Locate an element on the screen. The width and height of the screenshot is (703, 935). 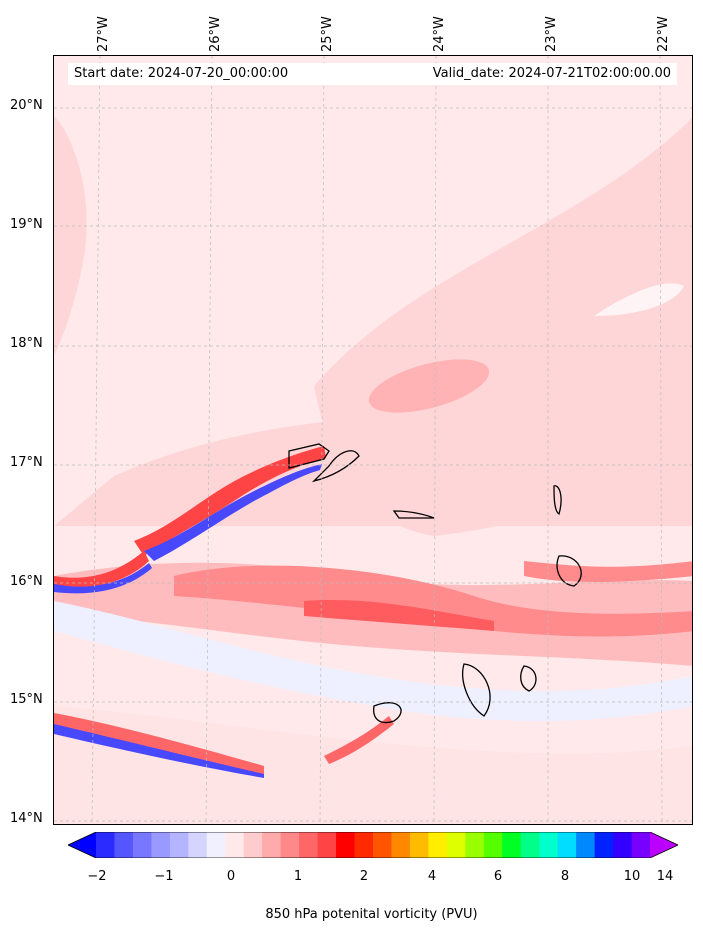
colorbar-tick: 2 is located at coordinates (364, 876).